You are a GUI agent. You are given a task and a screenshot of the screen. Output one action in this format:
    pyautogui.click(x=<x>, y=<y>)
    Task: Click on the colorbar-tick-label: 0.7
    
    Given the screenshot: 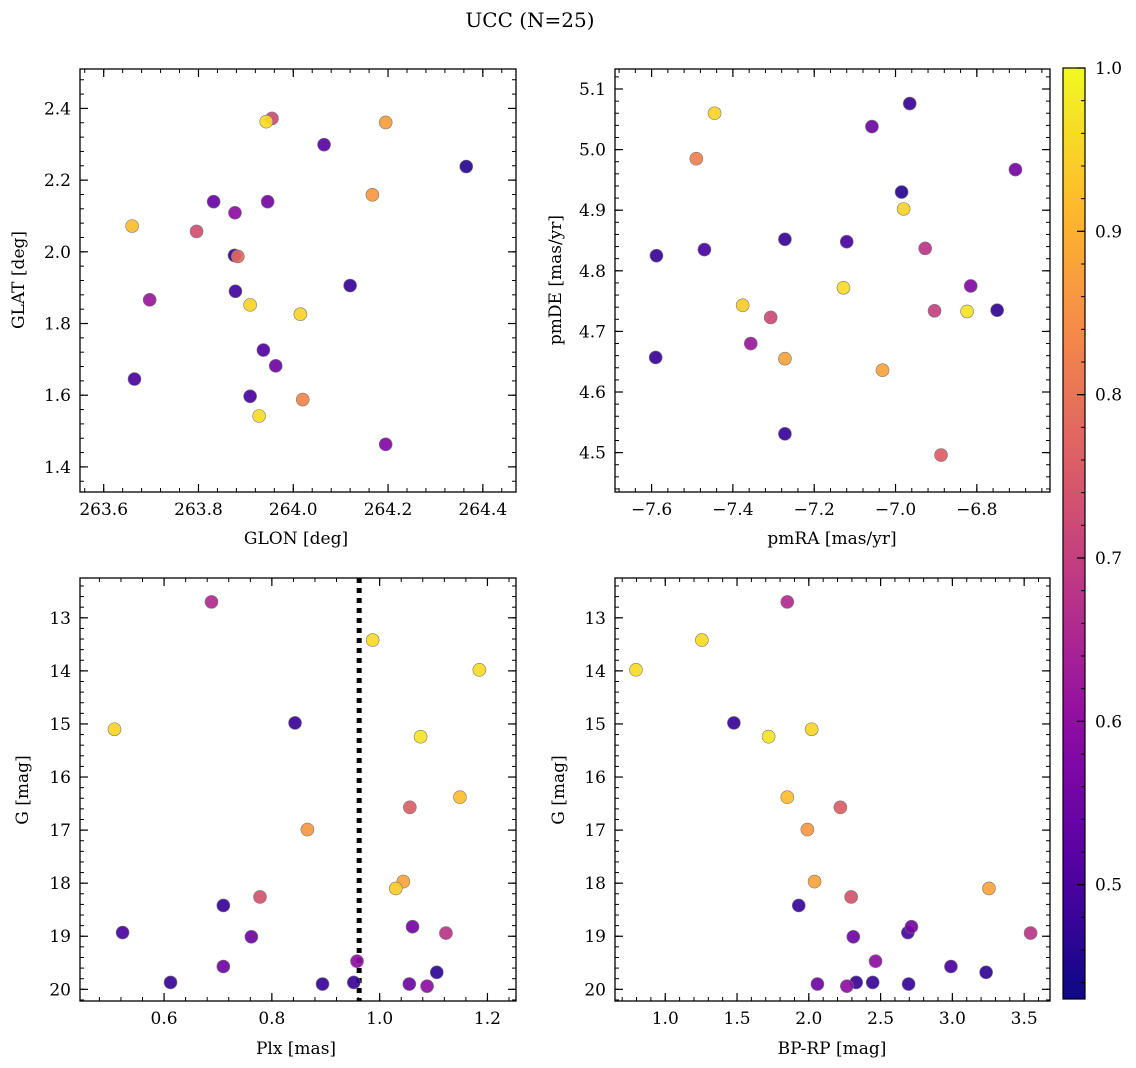 What is the action you would take?
    pyautogui.click(x=1108, y=559)
    